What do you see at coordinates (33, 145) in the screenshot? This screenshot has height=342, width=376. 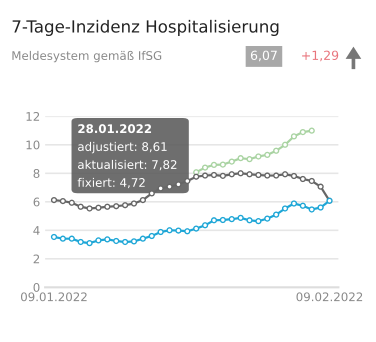 I see `y-tick-label: 10` at bounding box center [33, 145].